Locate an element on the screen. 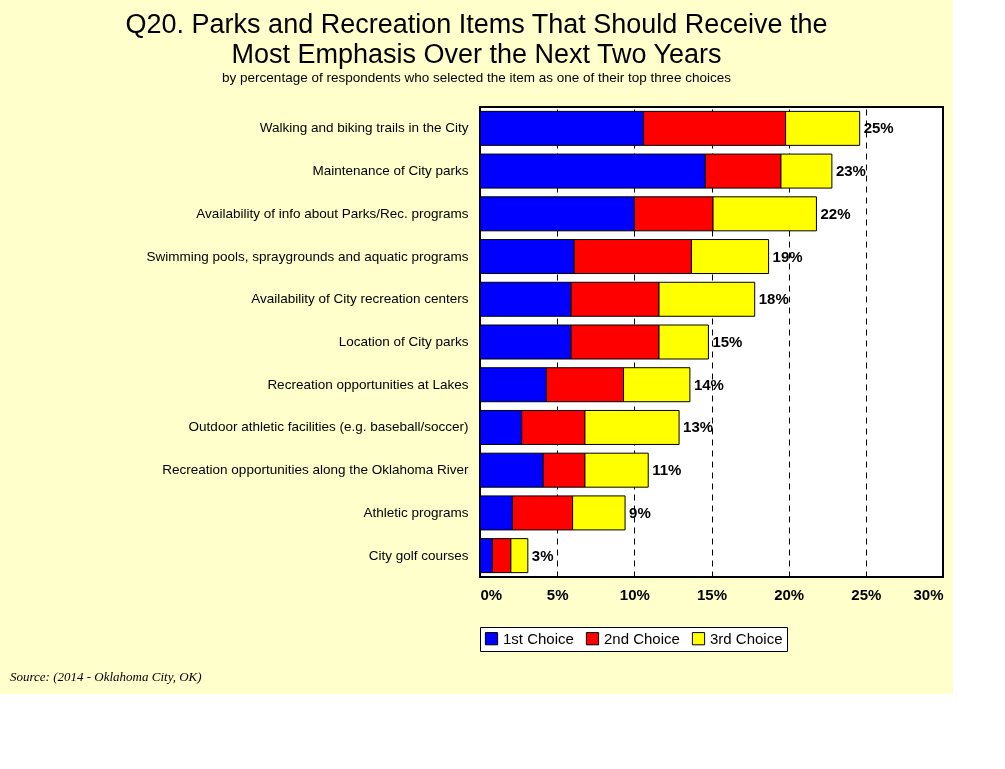 The width and height of the screenshot is (1005, 769). x-tick-label: 30% is located at coordinates (928, 594).